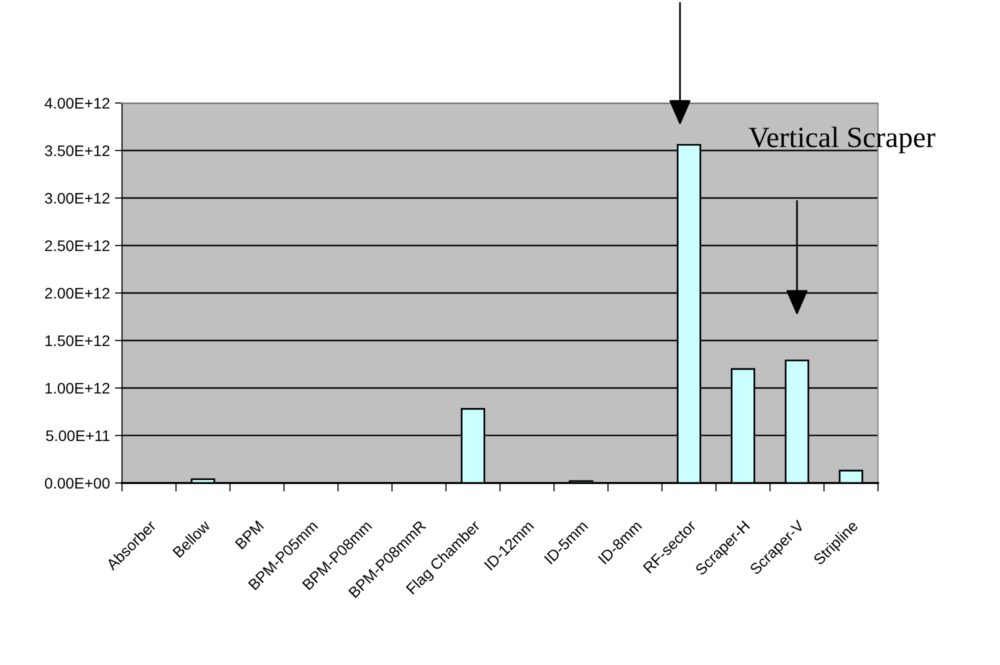 The image size is (1000, 665). I want to click on annotation: Vertical Scraper, so click(842, 140).